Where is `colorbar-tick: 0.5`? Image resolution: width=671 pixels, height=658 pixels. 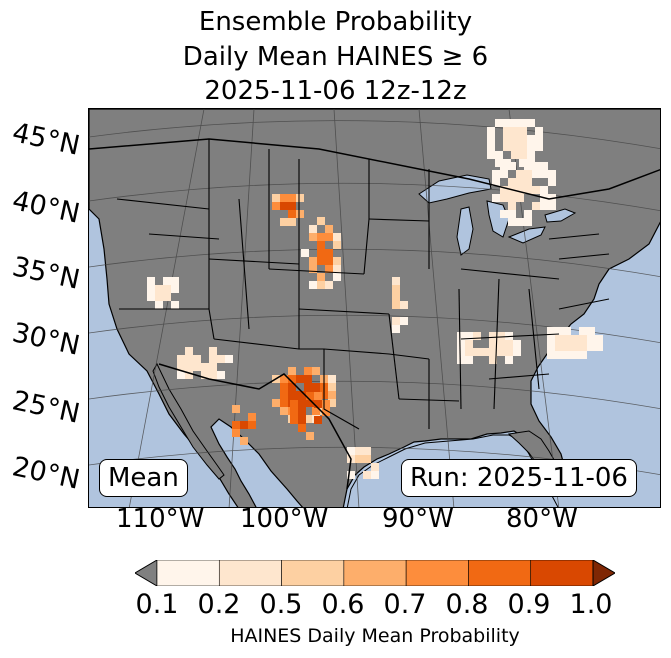
colorbar-tick: 0.5 is located at coordinates (281, 604).